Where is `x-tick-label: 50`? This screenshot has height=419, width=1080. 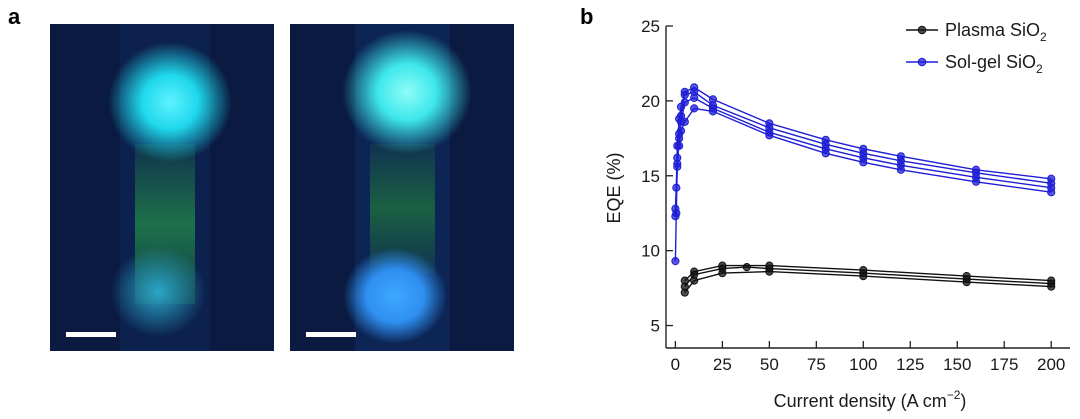 x-tick-label: 50 is located at coordinates (769, 364).